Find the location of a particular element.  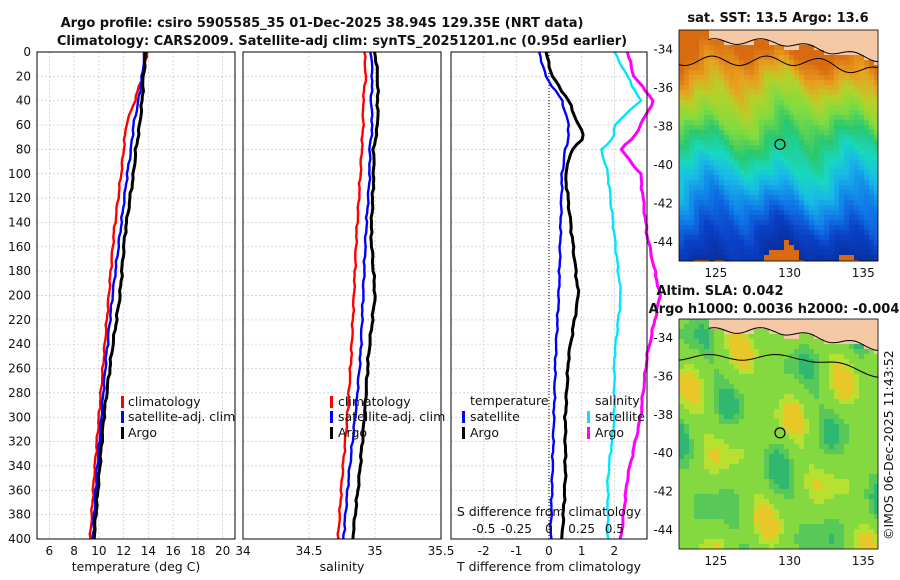

lat-tick-label: -40 is located at coordinates (663, 165).